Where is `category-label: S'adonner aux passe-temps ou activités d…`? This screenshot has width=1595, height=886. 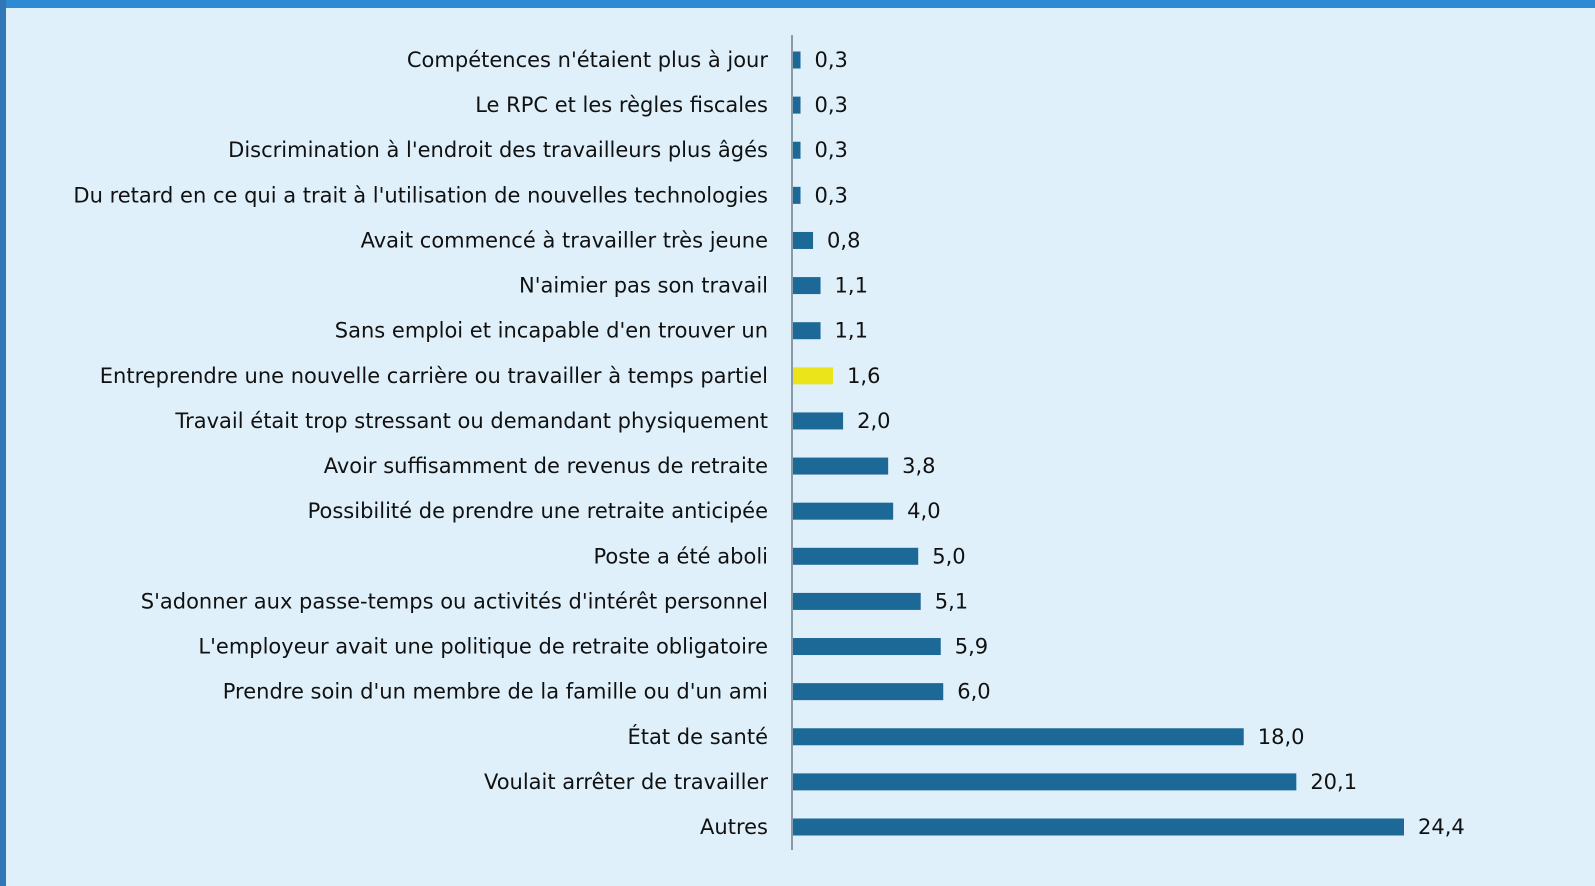
category-label: S'adonner aux passe-temps ou activités d… is located at coordinates (454, 601).